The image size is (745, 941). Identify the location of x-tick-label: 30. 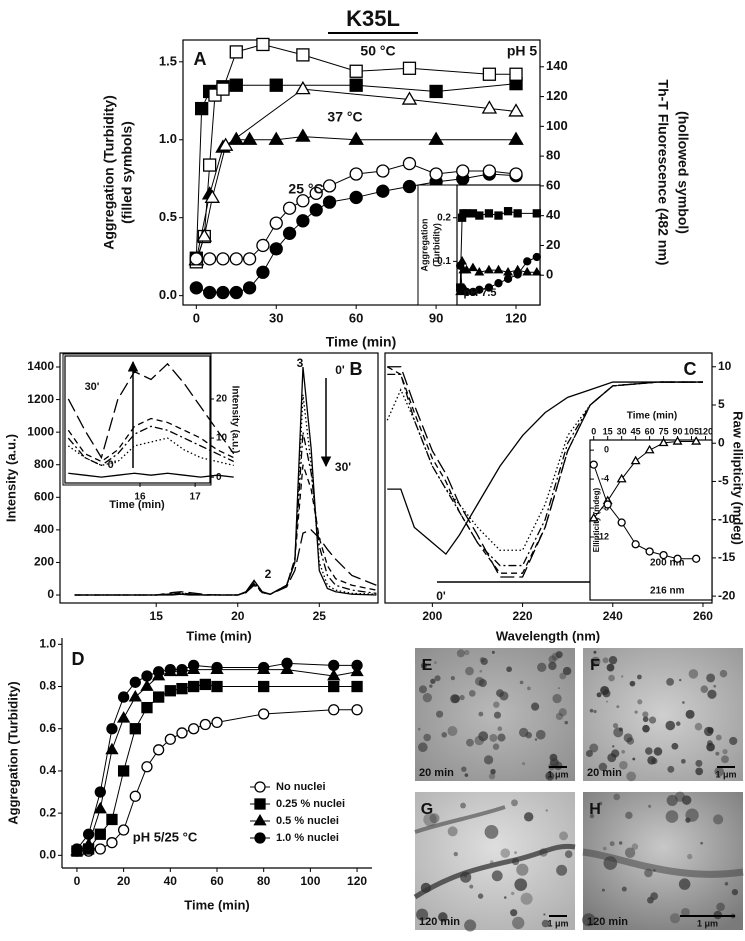
(622, 431).